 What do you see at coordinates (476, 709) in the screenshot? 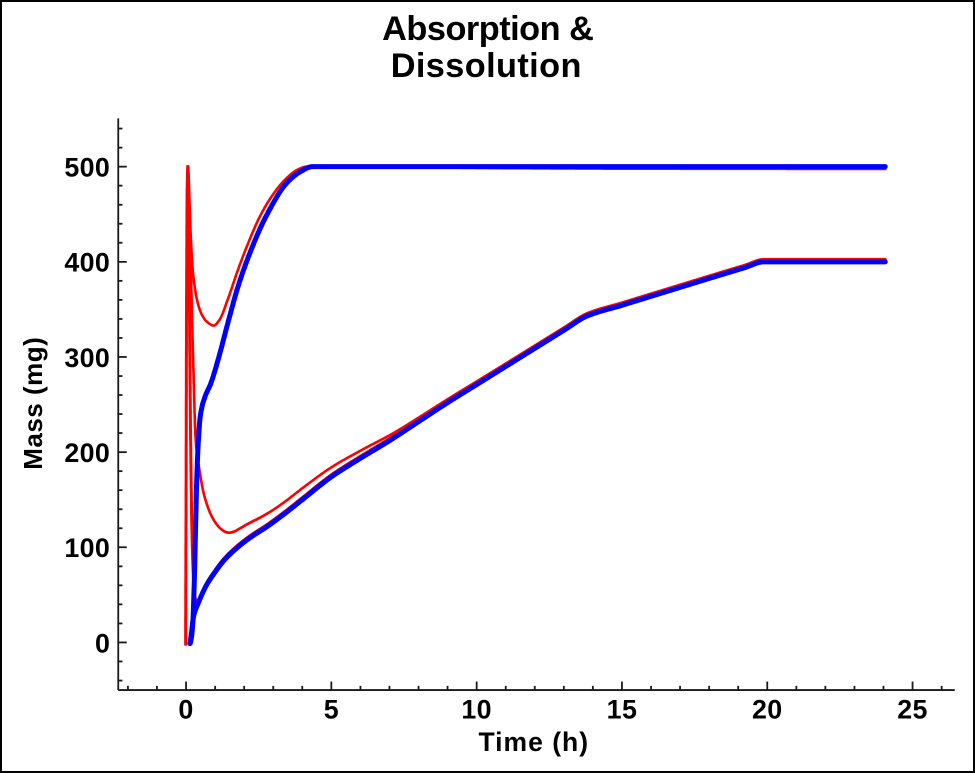
I see `svg-text: 10` at bounding box center [476, 709].